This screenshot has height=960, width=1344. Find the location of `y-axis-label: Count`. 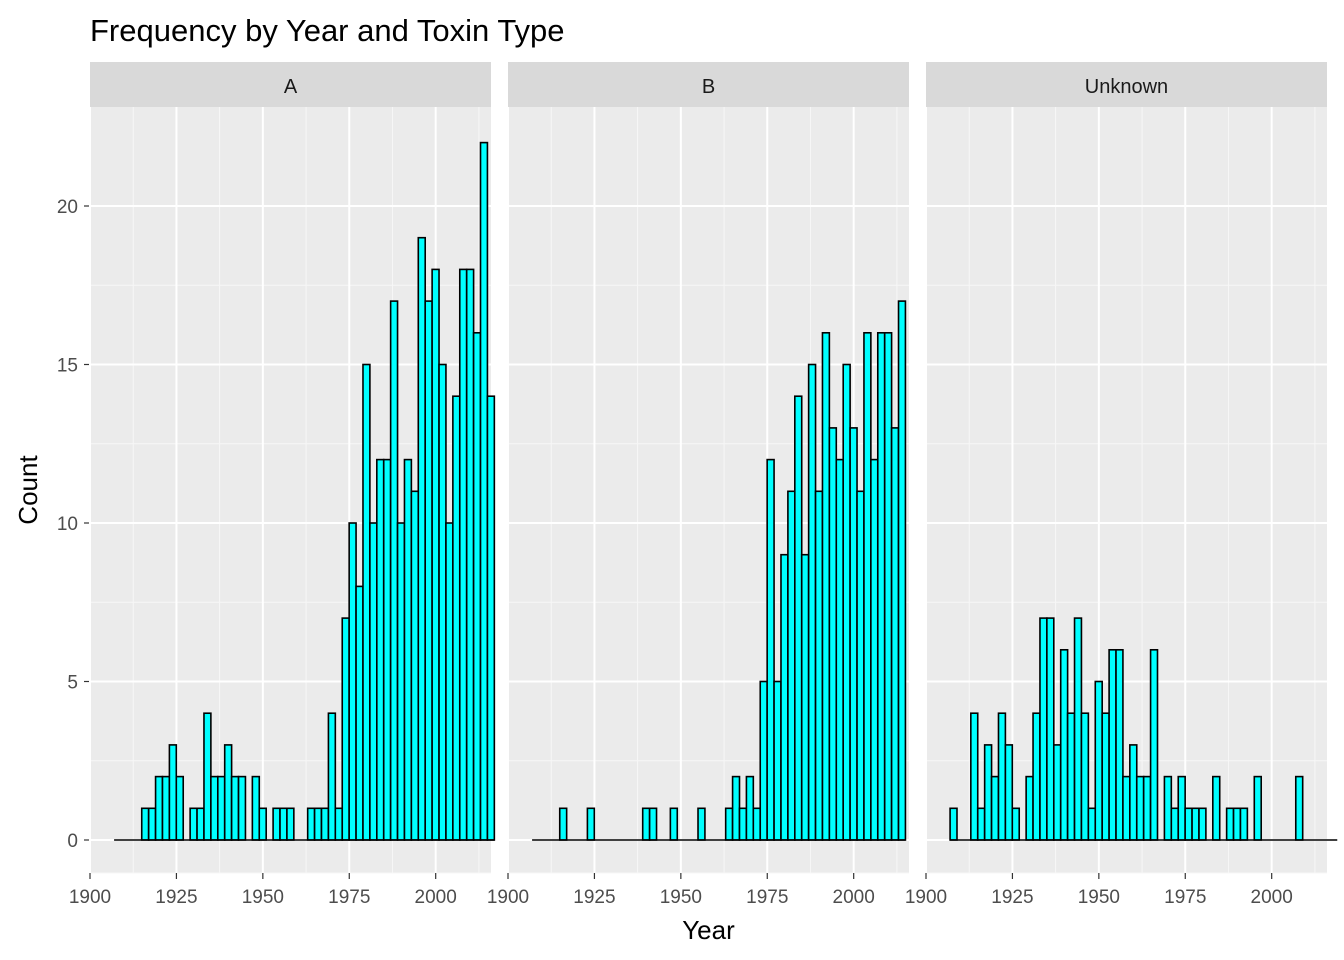

y-axis-label: Count is located at coordinates (28, 490).